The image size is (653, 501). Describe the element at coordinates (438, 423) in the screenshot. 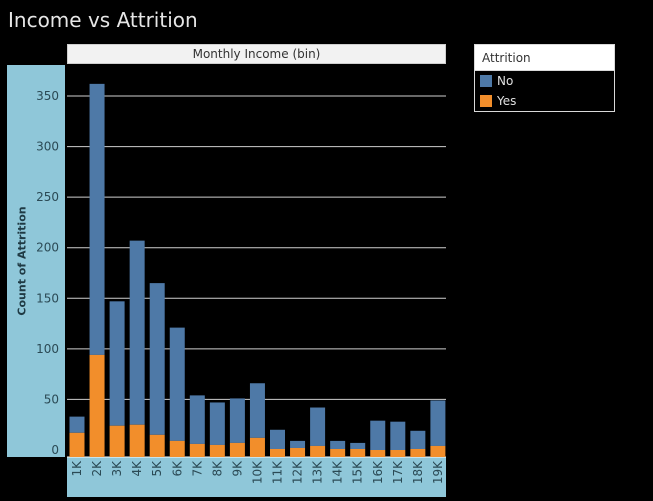

I see `bar-no-19K` at that location.